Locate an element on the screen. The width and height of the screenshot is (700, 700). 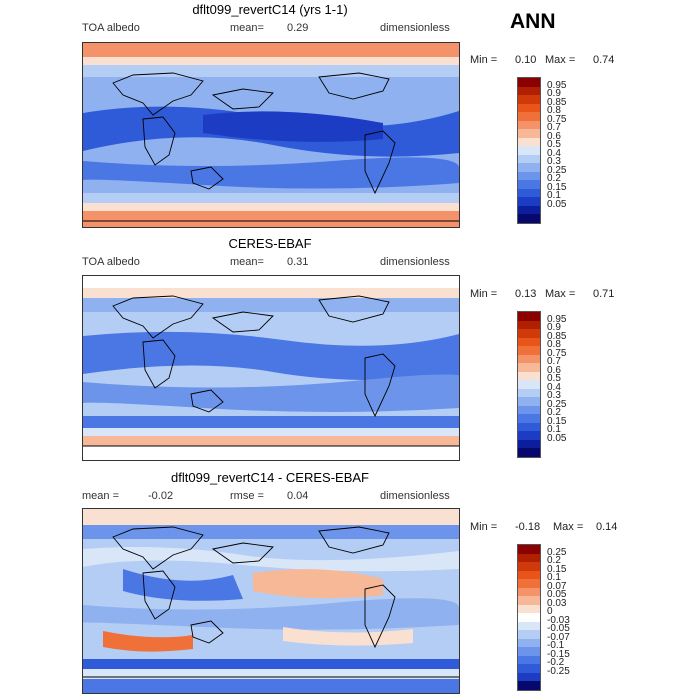
colorbar-tick-label: -0.15 is located at coordinates (558, 654).